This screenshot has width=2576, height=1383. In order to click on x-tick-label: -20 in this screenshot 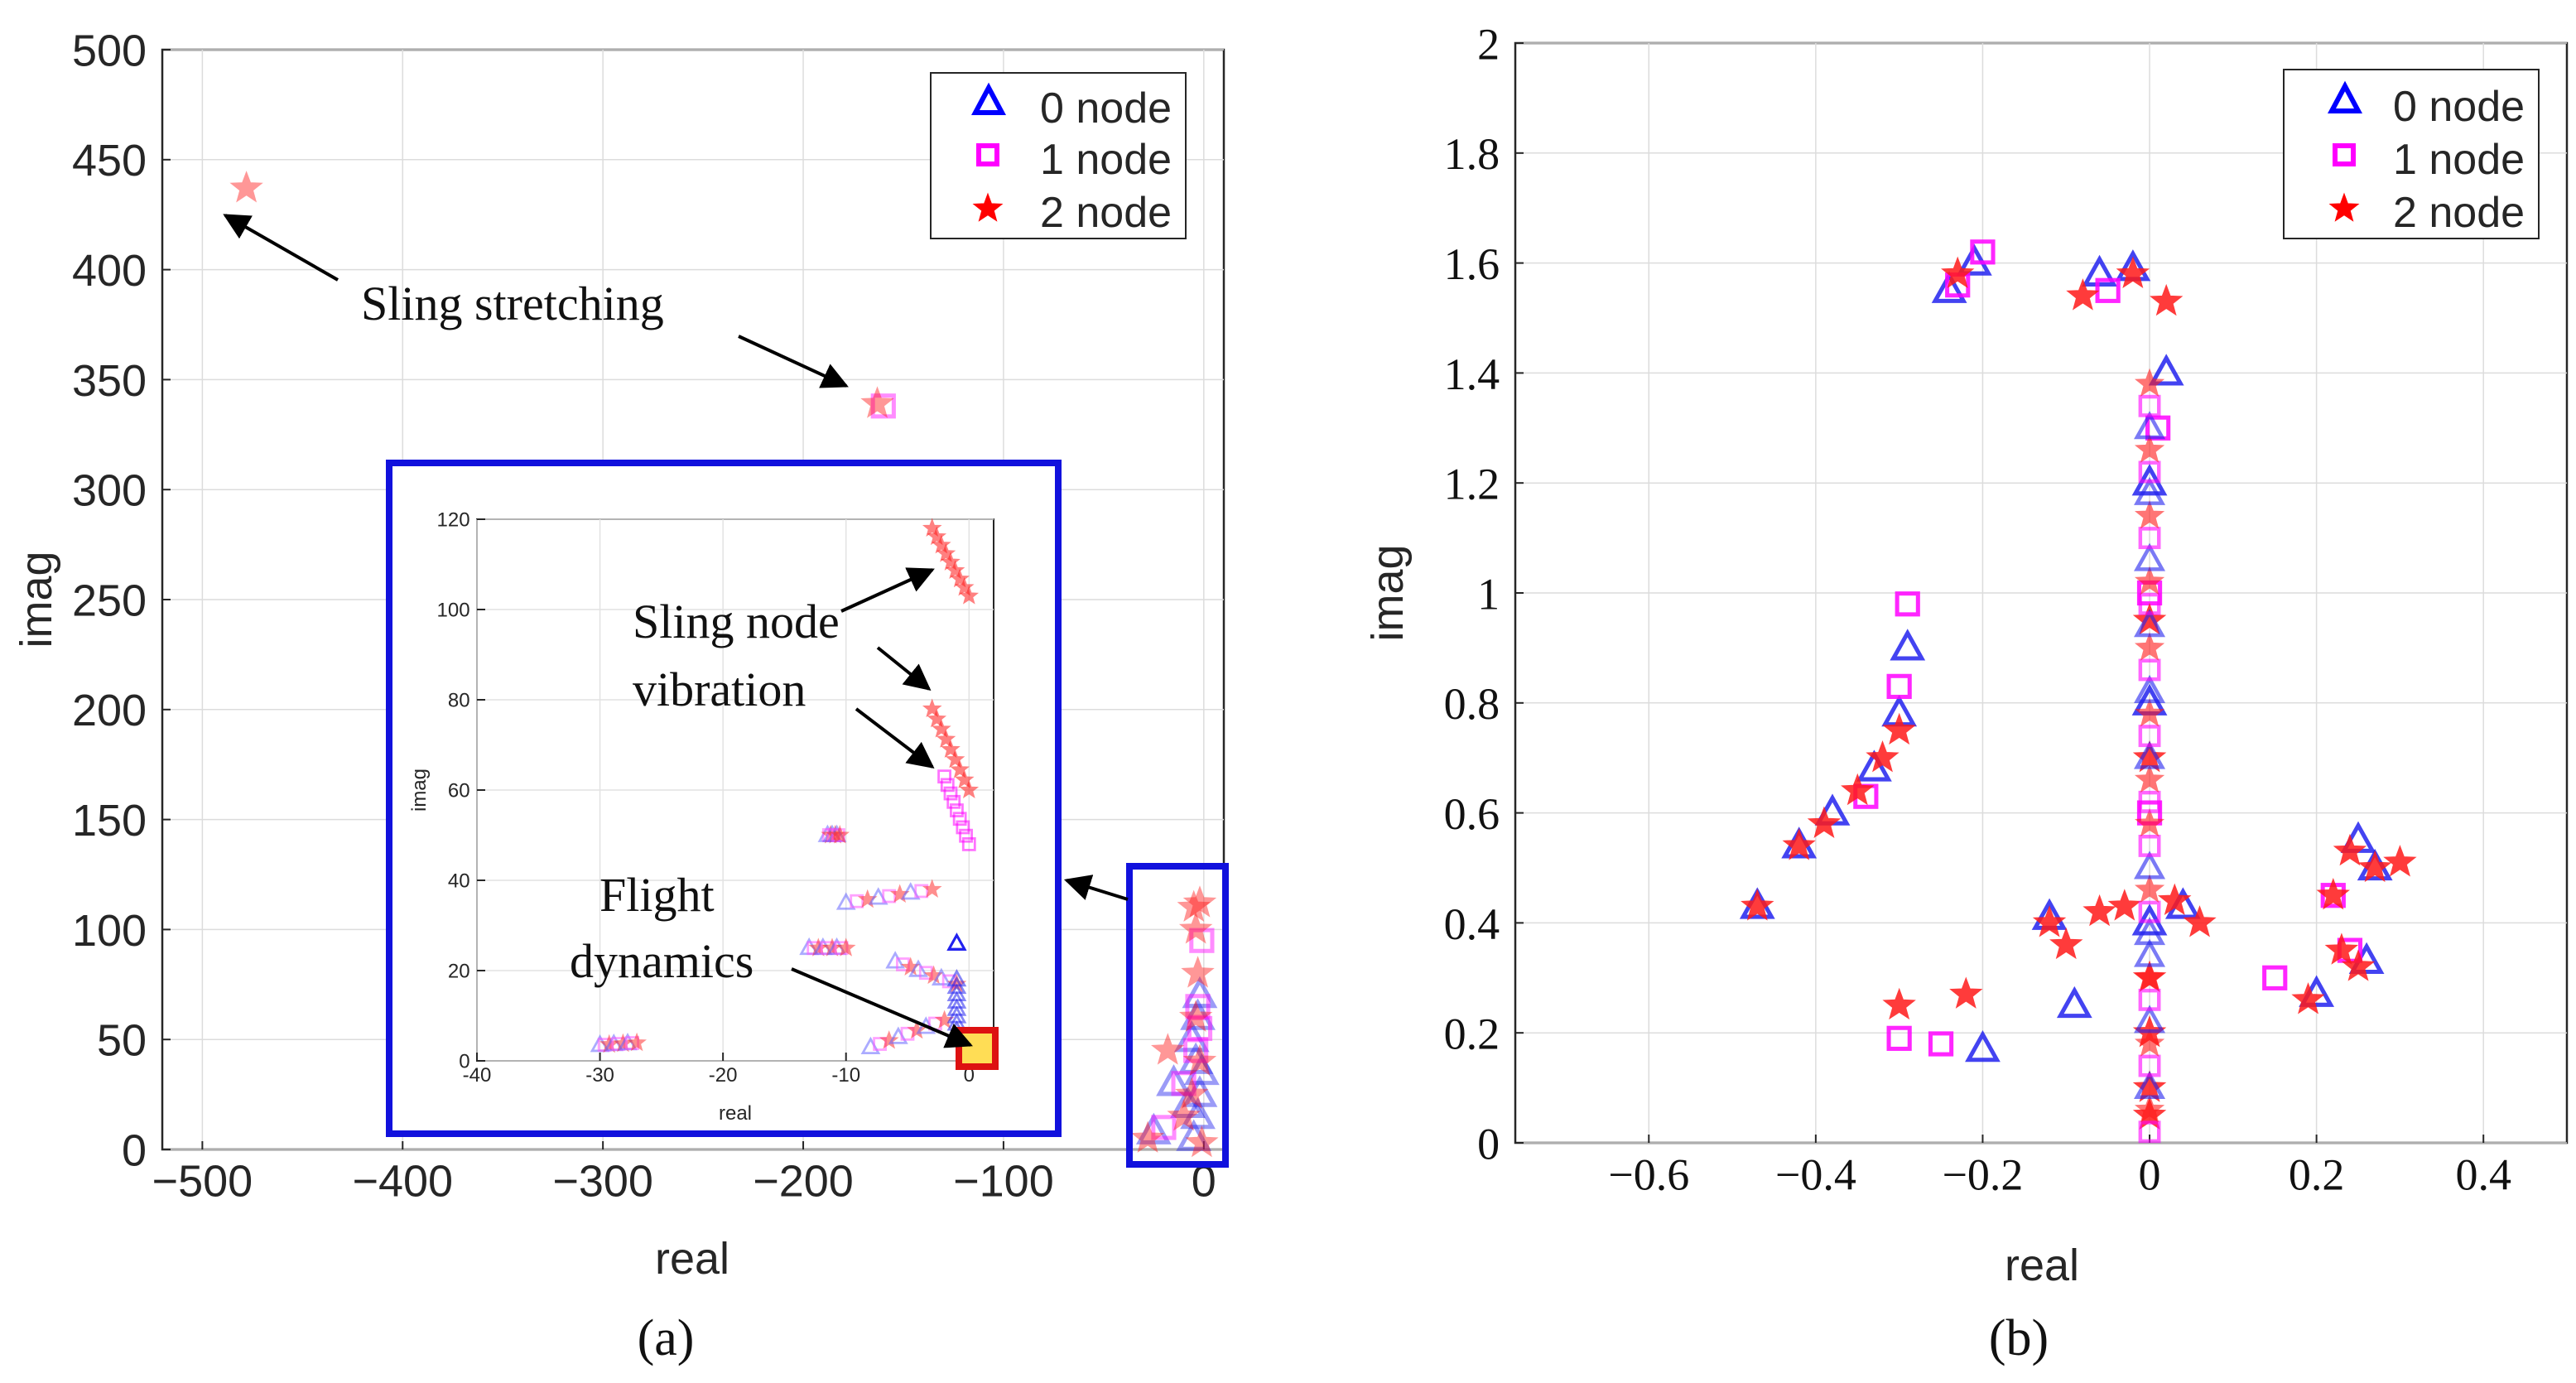, I will do `click(723, 1075)`.